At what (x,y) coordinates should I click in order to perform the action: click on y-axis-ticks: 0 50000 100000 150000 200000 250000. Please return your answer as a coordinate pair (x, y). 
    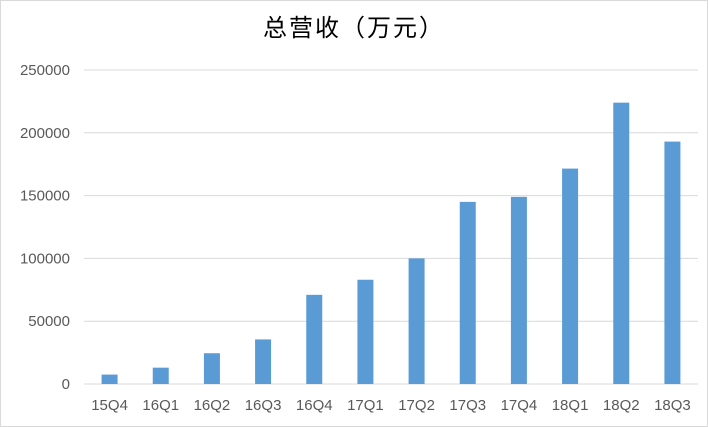
    Looking at the image, I should click on (45, 227).